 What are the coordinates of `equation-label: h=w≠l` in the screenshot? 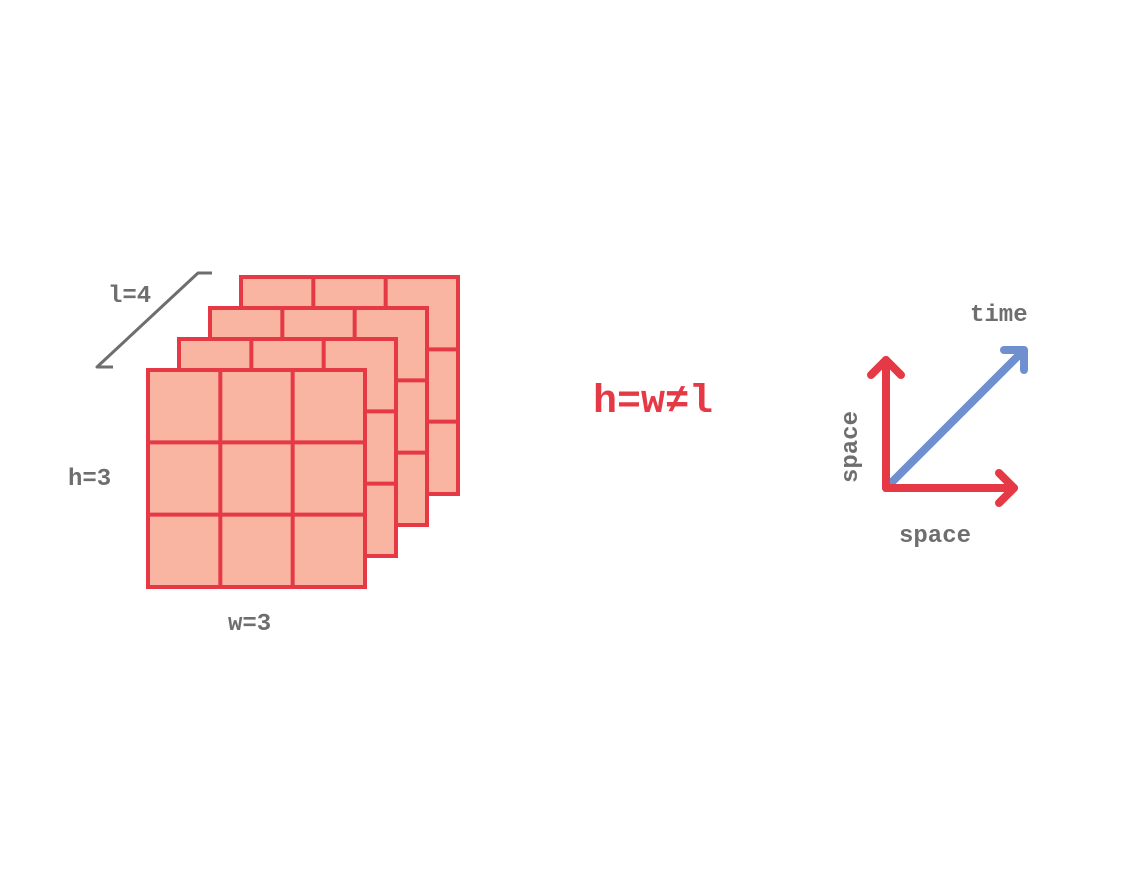 It's located at (653, 402).